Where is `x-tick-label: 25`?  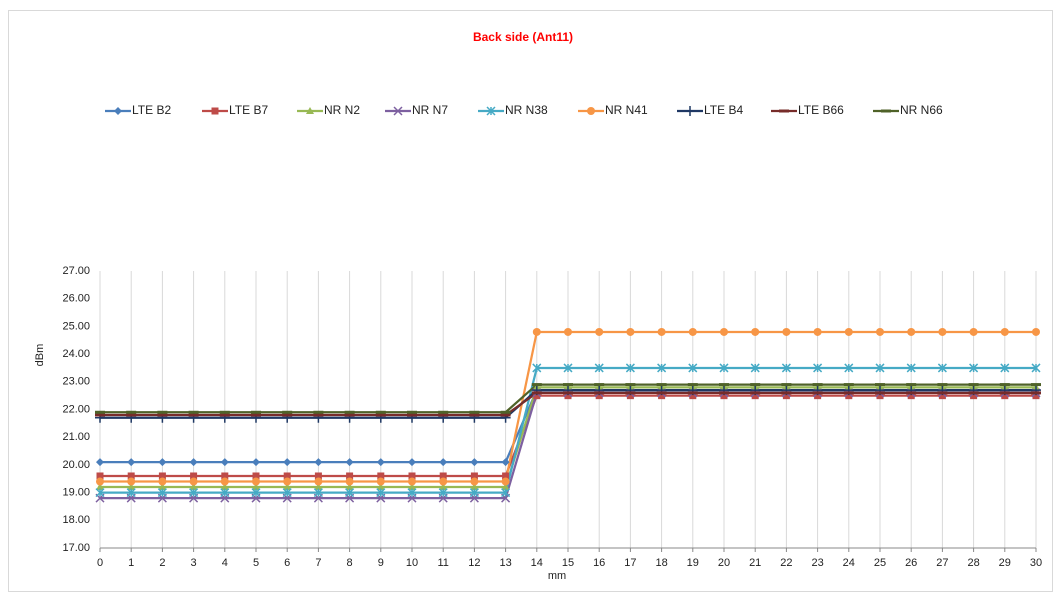
x-tick-label: 25 is located at coordinates (880, 563).